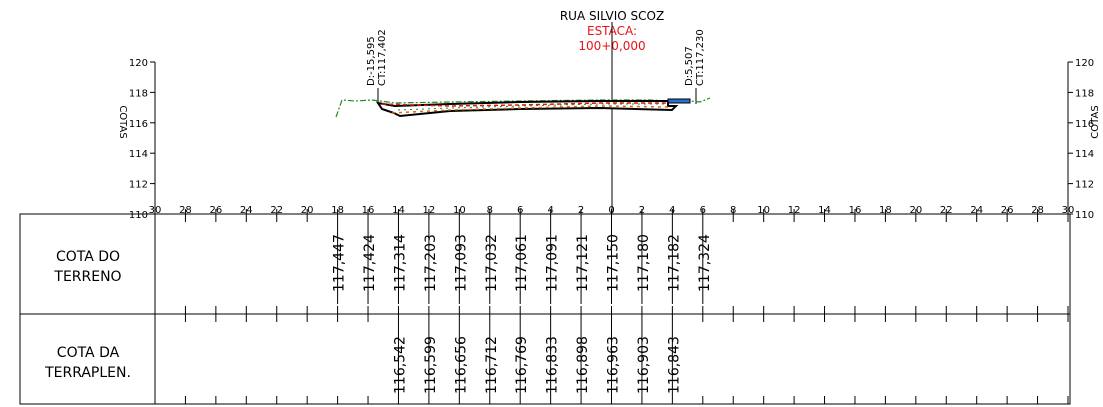 This screenshot has height=407, width=1103. Describe the element at coordinates (1084, 124) in the screenshot. I see `y-tick-label-right: 116` at that location.